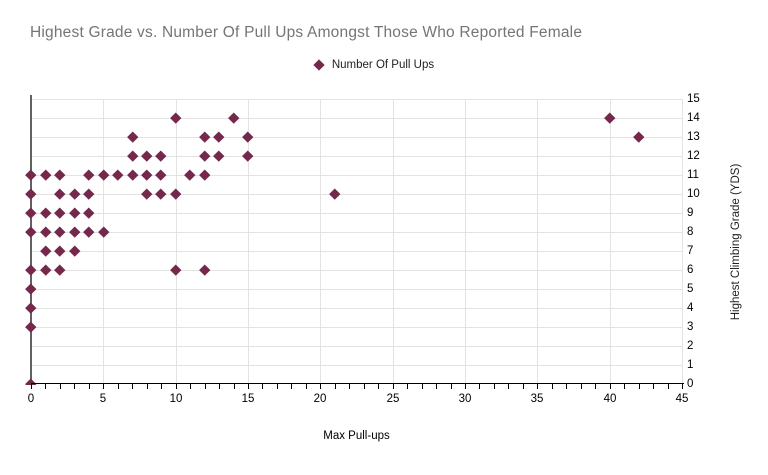 This screenshot has height=475, width=768. Describe the element at coordinates (690, 365) in the screenshot. I see `y-tick-label: 1` at that location.